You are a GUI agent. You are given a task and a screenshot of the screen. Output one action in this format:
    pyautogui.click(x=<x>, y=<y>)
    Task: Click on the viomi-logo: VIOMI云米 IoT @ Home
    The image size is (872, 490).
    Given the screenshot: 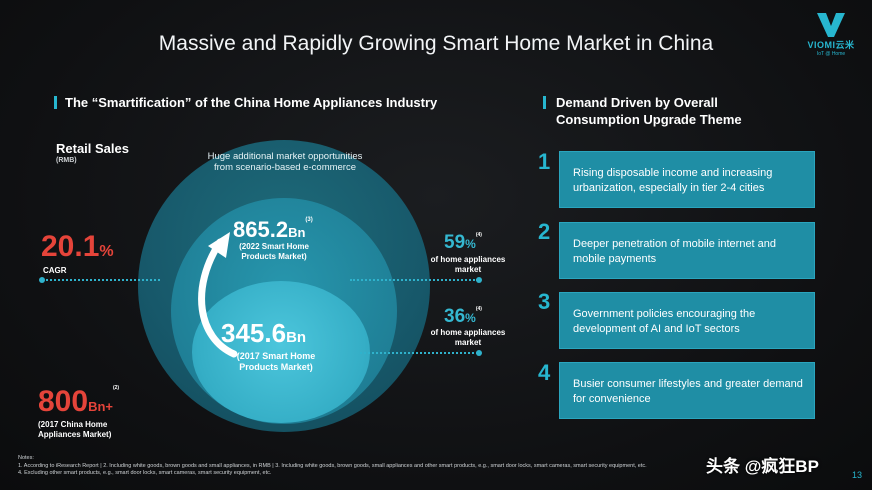 What is the action you would take?
    pyautogui.click(x=831, y=38)
    